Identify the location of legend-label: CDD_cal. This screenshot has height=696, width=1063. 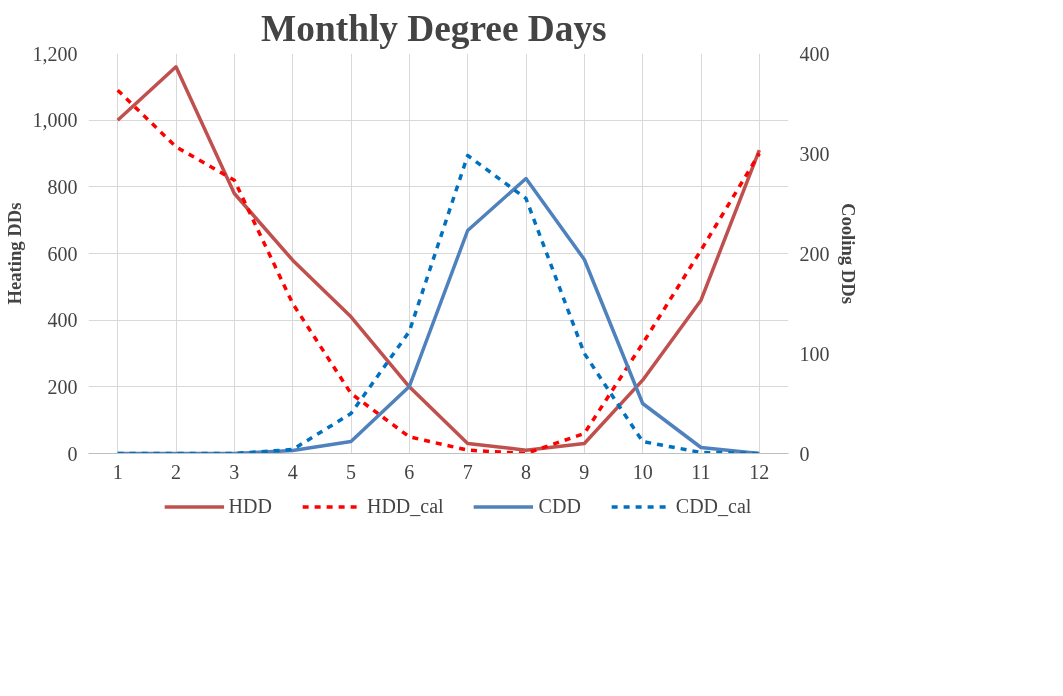
(713, 506).